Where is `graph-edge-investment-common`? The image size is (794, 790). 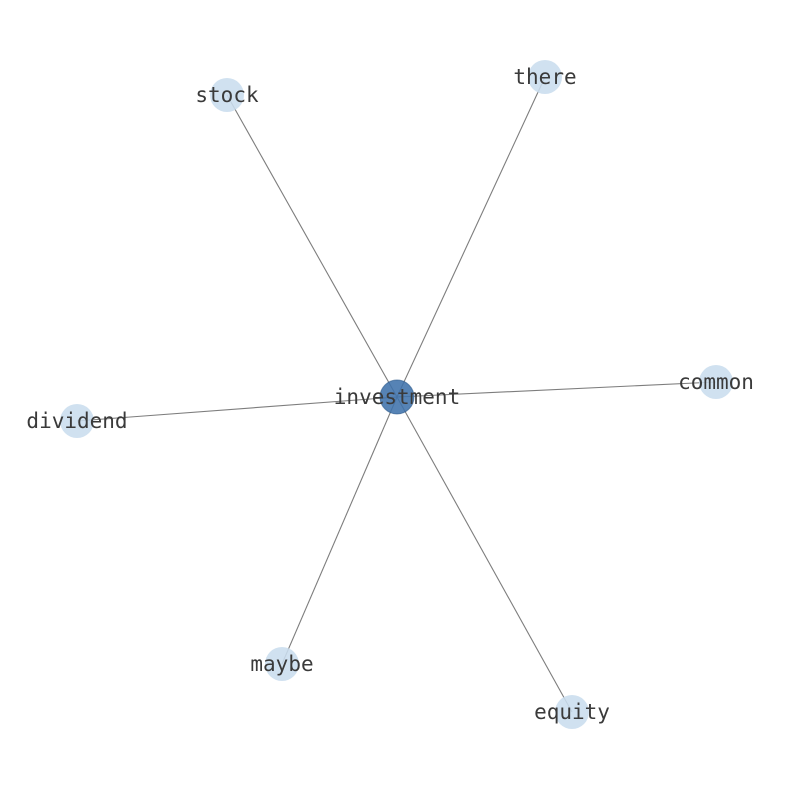 graph-edge-investment-common is located at coordinates (556, 389).